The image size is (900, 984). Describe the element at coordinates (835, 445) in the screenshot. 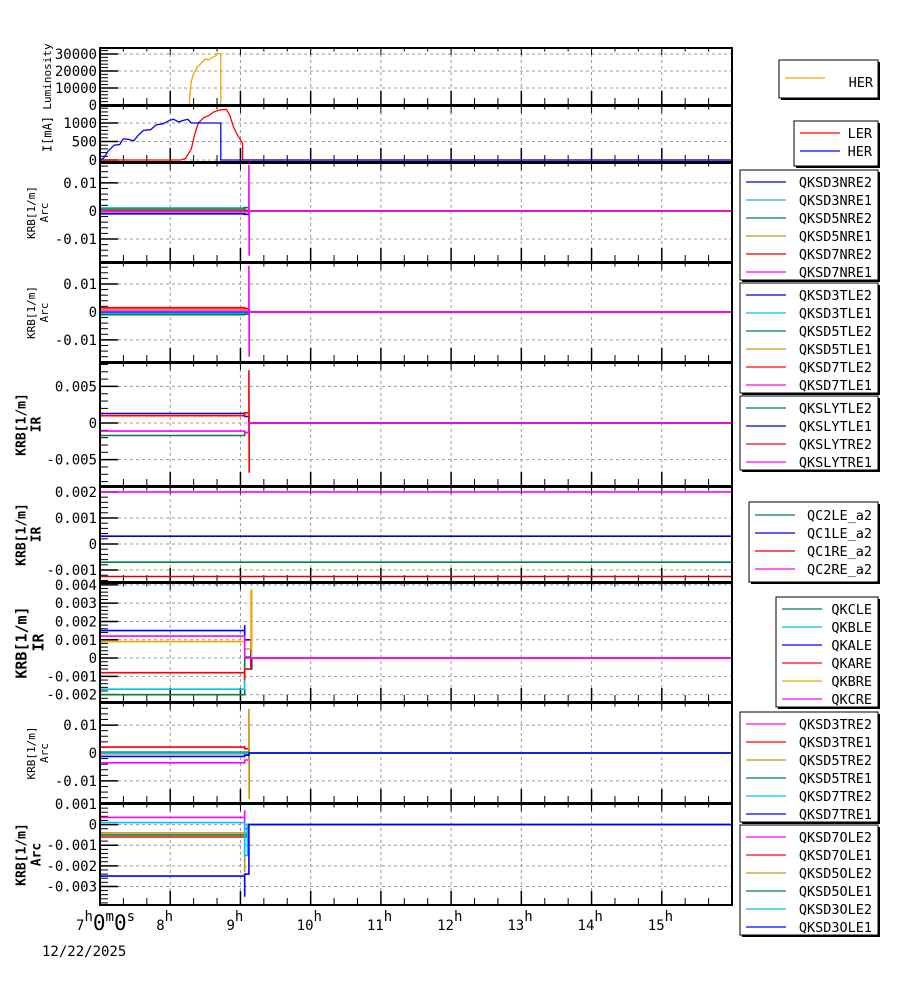

I see `legend-entry: QKSLYTRE2` at that location.